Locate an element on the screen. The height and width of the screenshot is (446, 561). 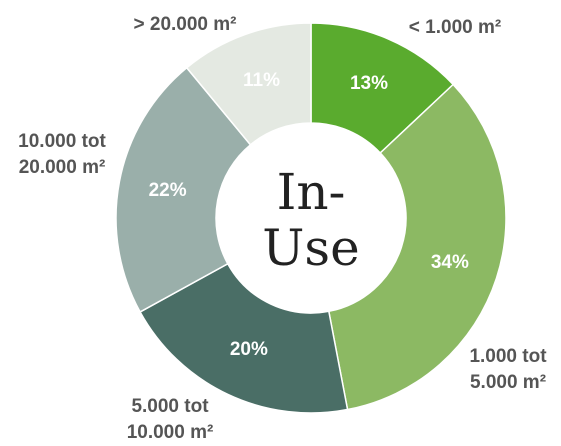
center-label: In-Use is located at coordinates (311, 220).